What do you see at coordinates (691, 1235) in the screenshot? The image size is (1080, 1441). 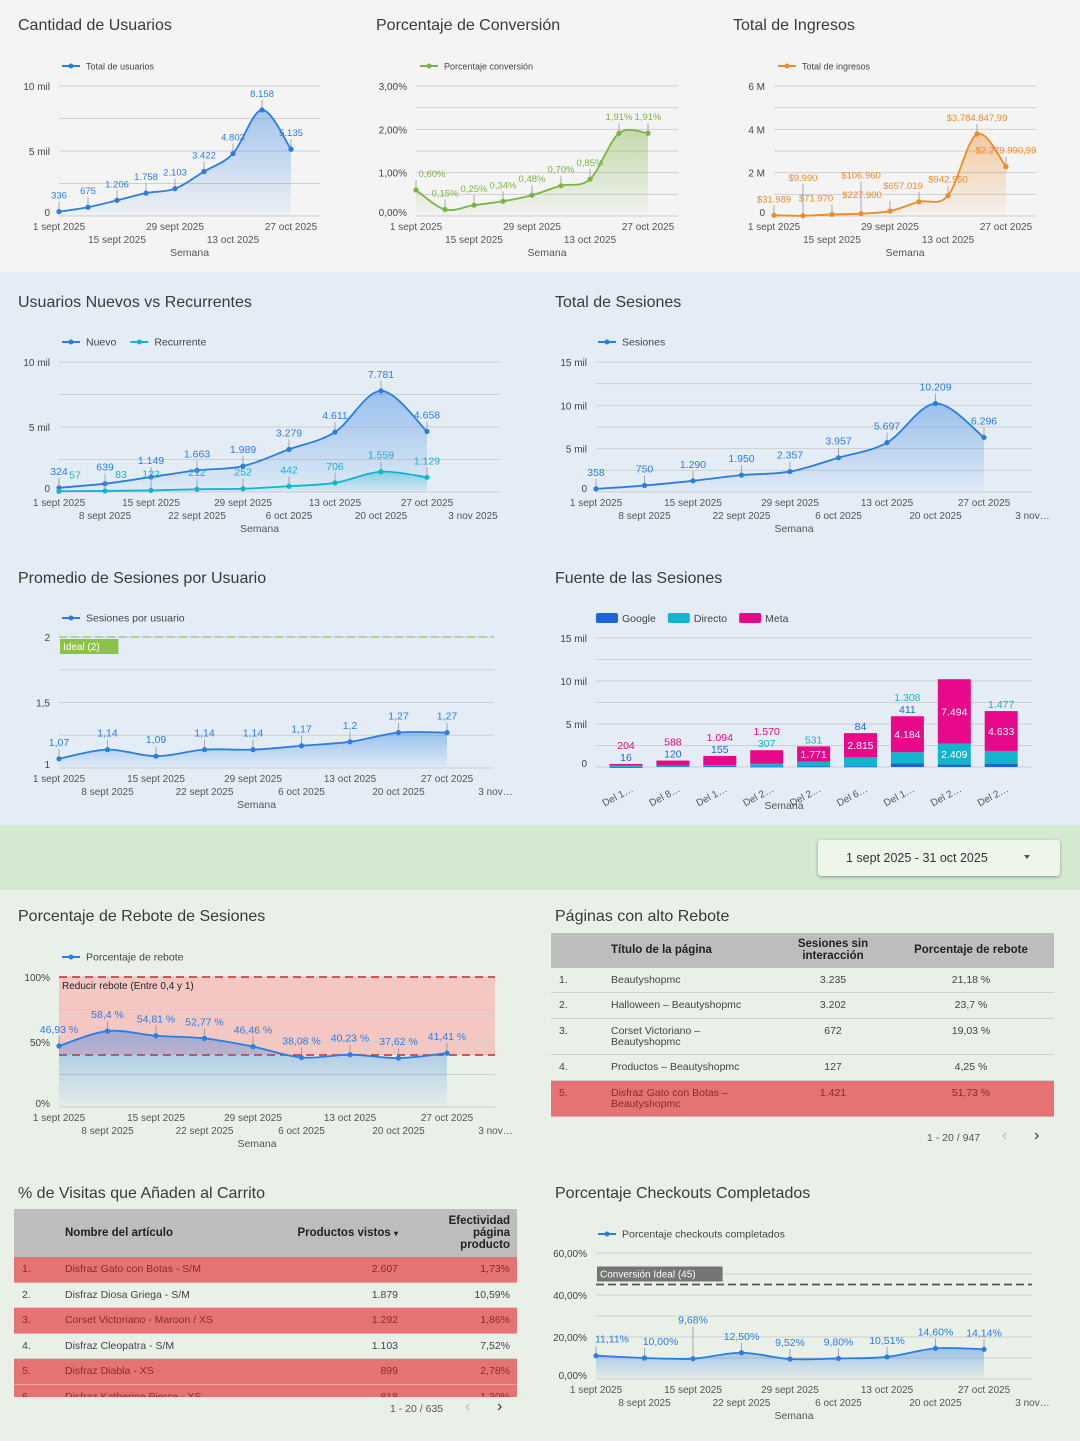 I see `legend-item: Porcentaje checkouts completados` at bounding box center [691, 1235].